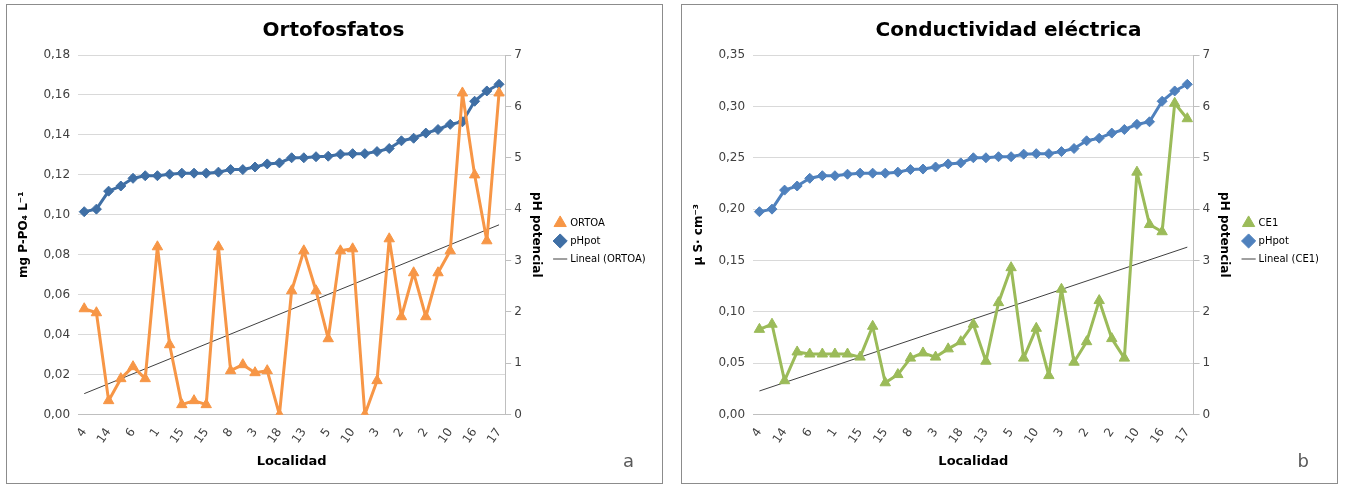 The image size is (1345, 491). Describe the element at coordinates (732, 311) in the screenshot. I see `y-tick-label: 0,10` at that location.